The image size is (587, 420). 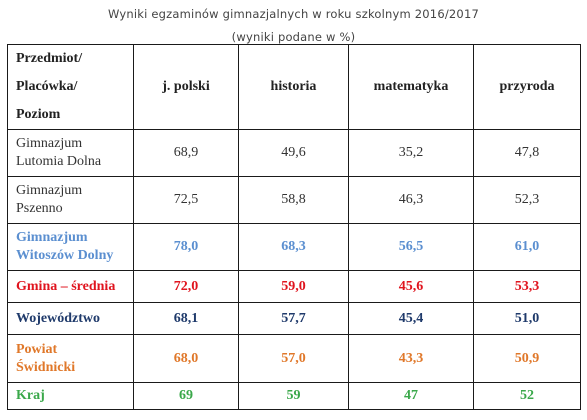 What do you see at coordinates (411, 247) in the screenshot?
I see `value-cell: 56,5` at bounding box center [411, 247].